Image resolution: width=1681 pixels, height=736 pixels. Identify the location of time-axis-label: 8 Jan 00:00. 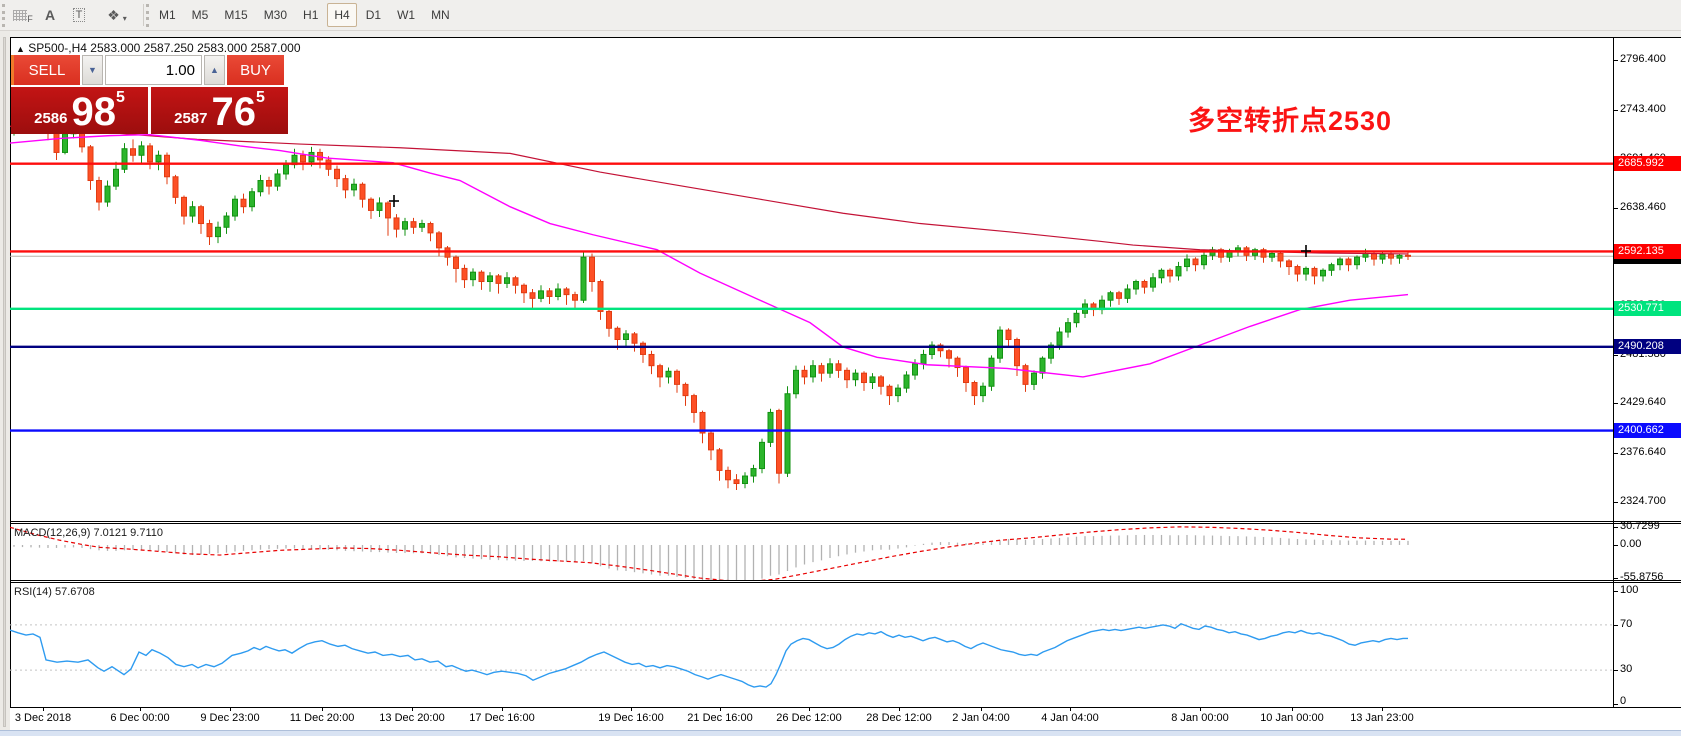
(1200, 718).